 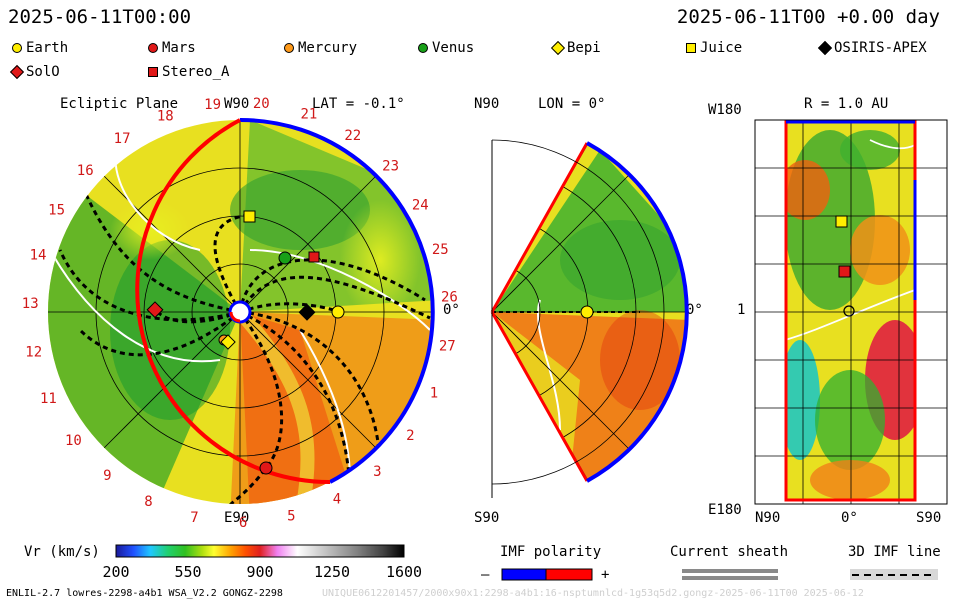 I want to click on rotation-number: 25, so click(x=440, y=250).